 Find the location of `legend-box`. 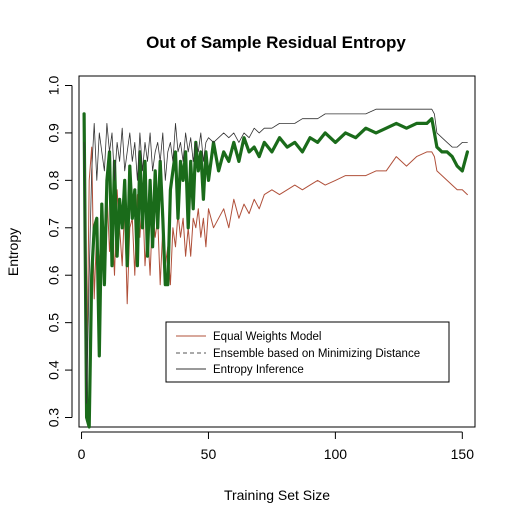

legend-box is located at coordinates (307, 352).